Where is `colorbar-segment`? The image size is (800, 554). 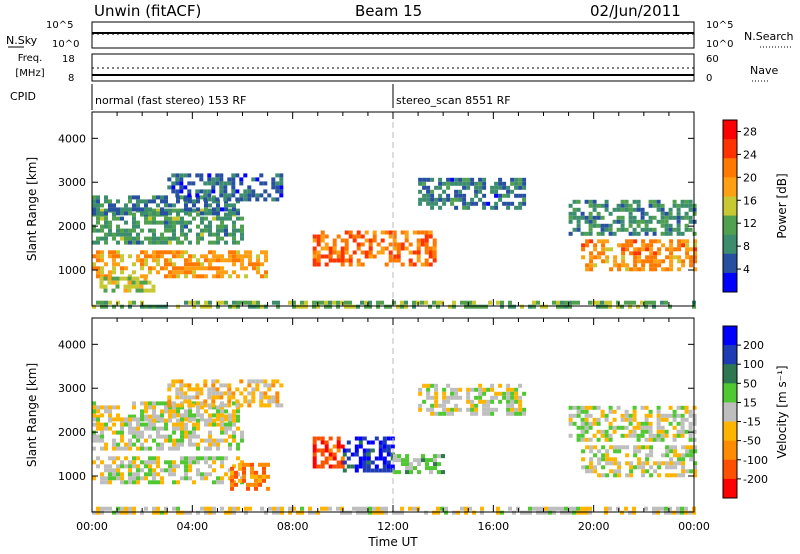 colorbar-segment is located at coordinates (730, 187).